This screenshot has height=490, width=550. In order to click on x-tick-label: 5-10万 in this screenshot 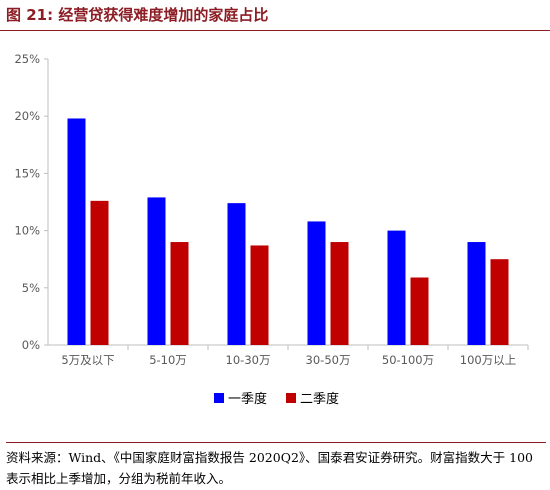, I will do `click(168, 360)`.